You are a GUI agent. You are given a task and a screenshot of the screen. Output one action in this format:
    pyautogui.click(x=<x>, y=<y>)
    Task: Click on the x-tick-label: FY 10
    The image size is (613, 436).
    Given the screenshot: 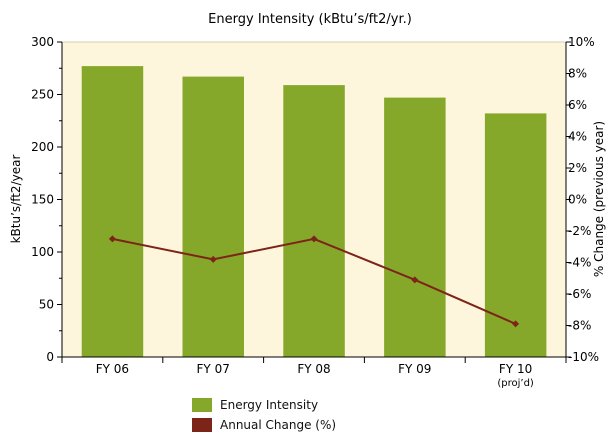 What is the action you would take?
    pyautogui.click(x=515, y=369)
    